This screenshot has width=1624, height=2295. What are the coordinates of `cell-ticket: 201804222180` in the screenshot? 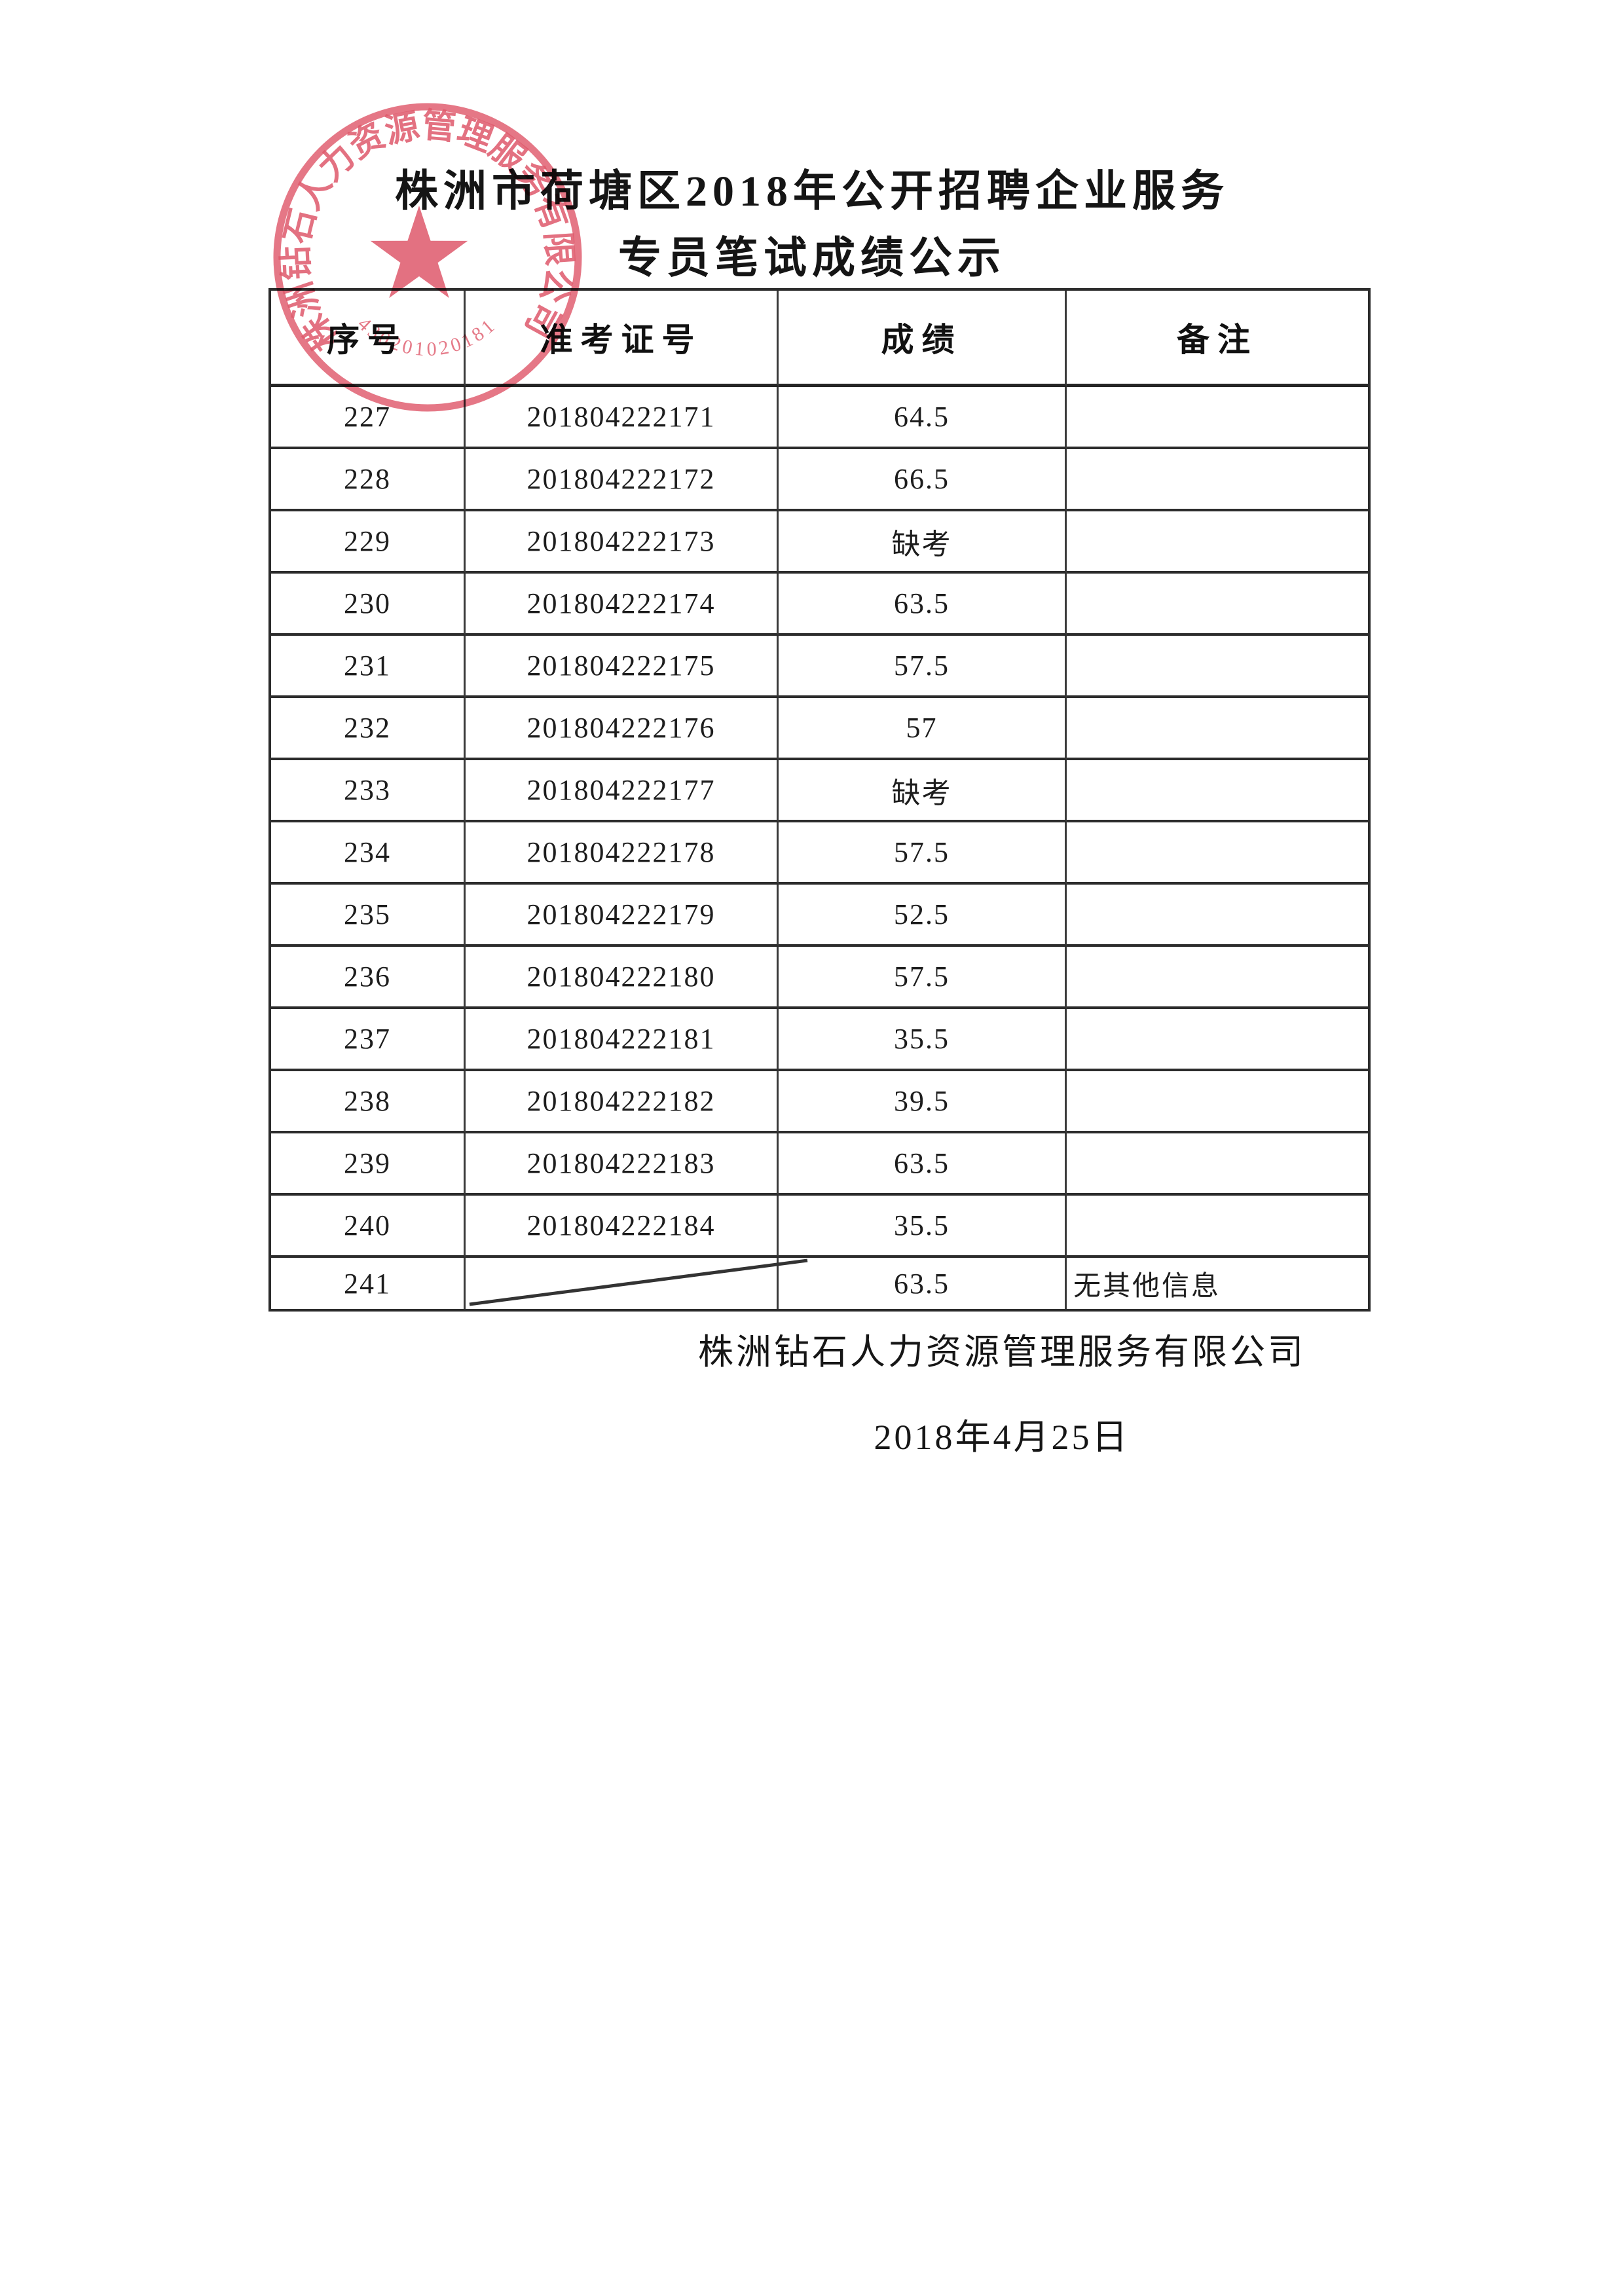 It's located at (622, 978).